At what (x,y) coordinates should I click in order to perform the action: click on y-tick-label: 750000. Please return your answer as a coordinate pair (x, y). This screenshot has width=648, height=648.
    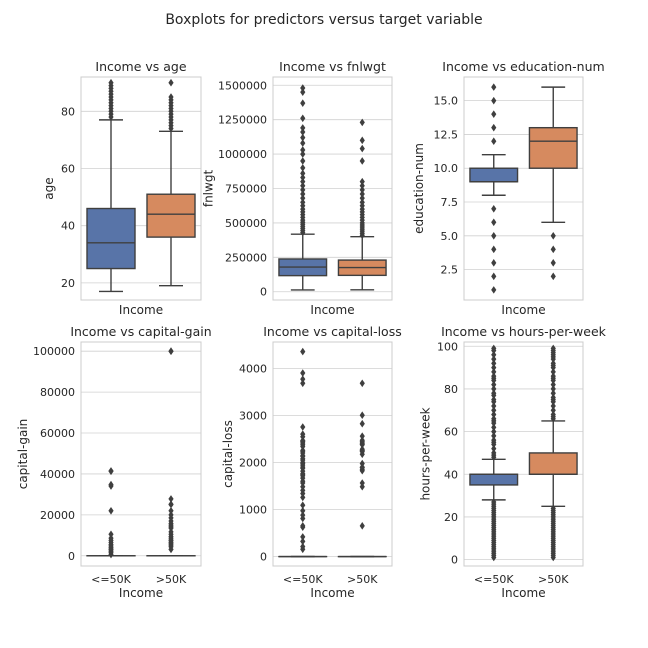
    Looking at the image, I should click on (246, 189).